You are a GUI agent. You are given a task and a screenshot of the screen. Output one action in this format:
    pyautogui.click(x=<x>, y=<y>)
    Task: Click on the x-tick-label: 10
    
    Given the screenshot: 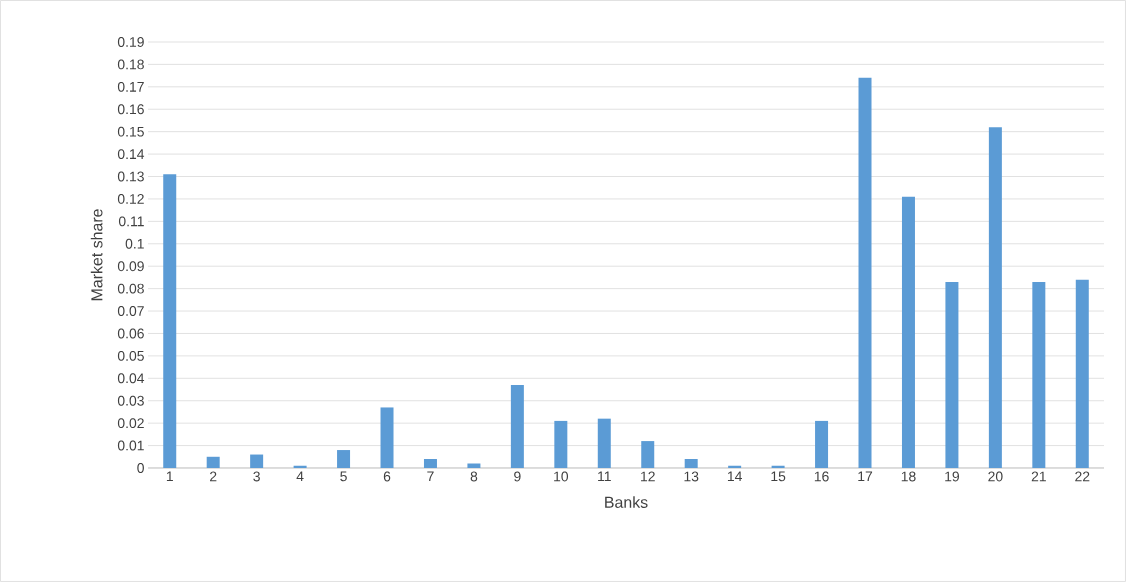 What is the action you would take?
    pyautogui.click(x=561, y=476)
    